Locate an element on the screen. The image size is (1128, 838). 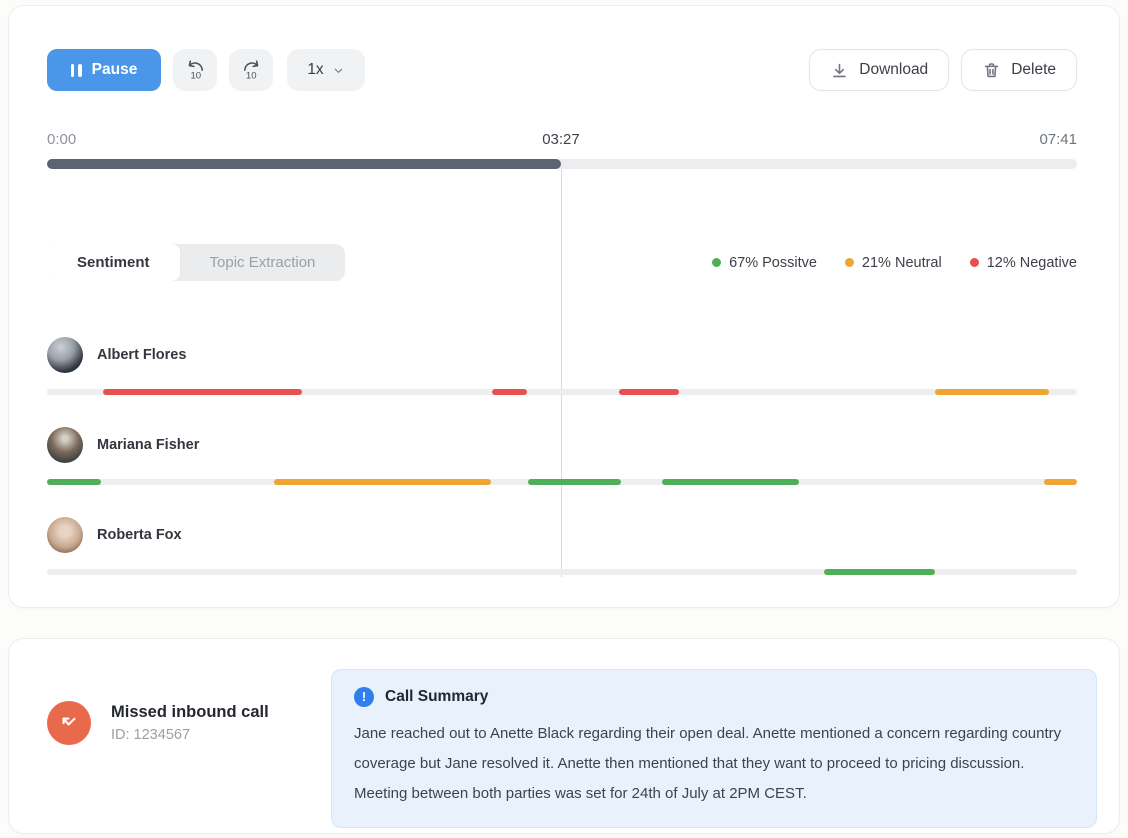
delete-label: Delete is located at coordinates (1033, 69).